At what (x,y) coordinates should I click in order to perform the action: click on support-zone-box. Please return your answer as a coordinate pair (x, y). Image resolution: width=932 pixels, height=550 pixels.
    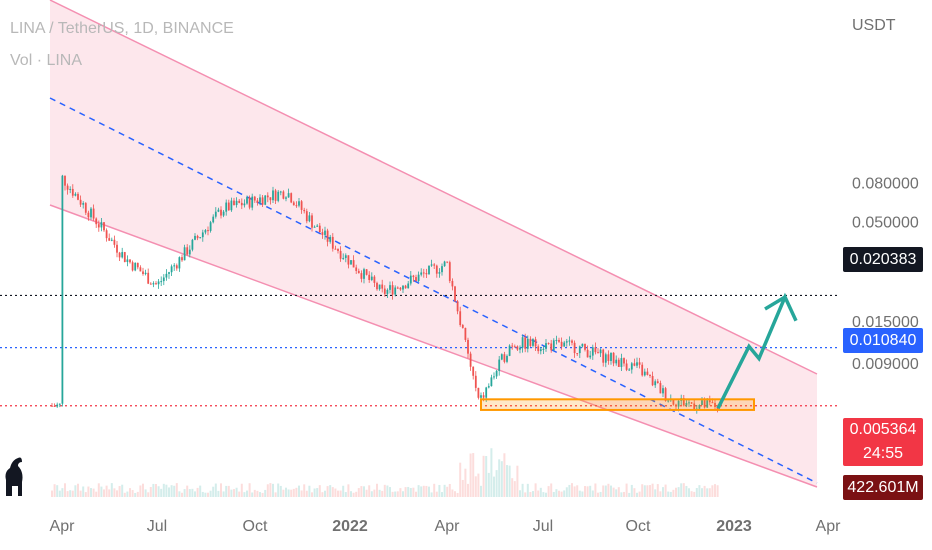
    Looking at the image, I should click on (617, 404).